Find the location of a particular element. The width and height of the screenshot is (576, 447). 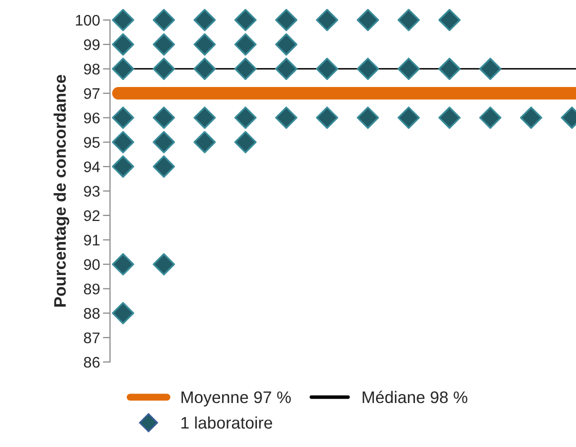

legend-label: Moyenne 97 % is located at coordinates (236, 398).